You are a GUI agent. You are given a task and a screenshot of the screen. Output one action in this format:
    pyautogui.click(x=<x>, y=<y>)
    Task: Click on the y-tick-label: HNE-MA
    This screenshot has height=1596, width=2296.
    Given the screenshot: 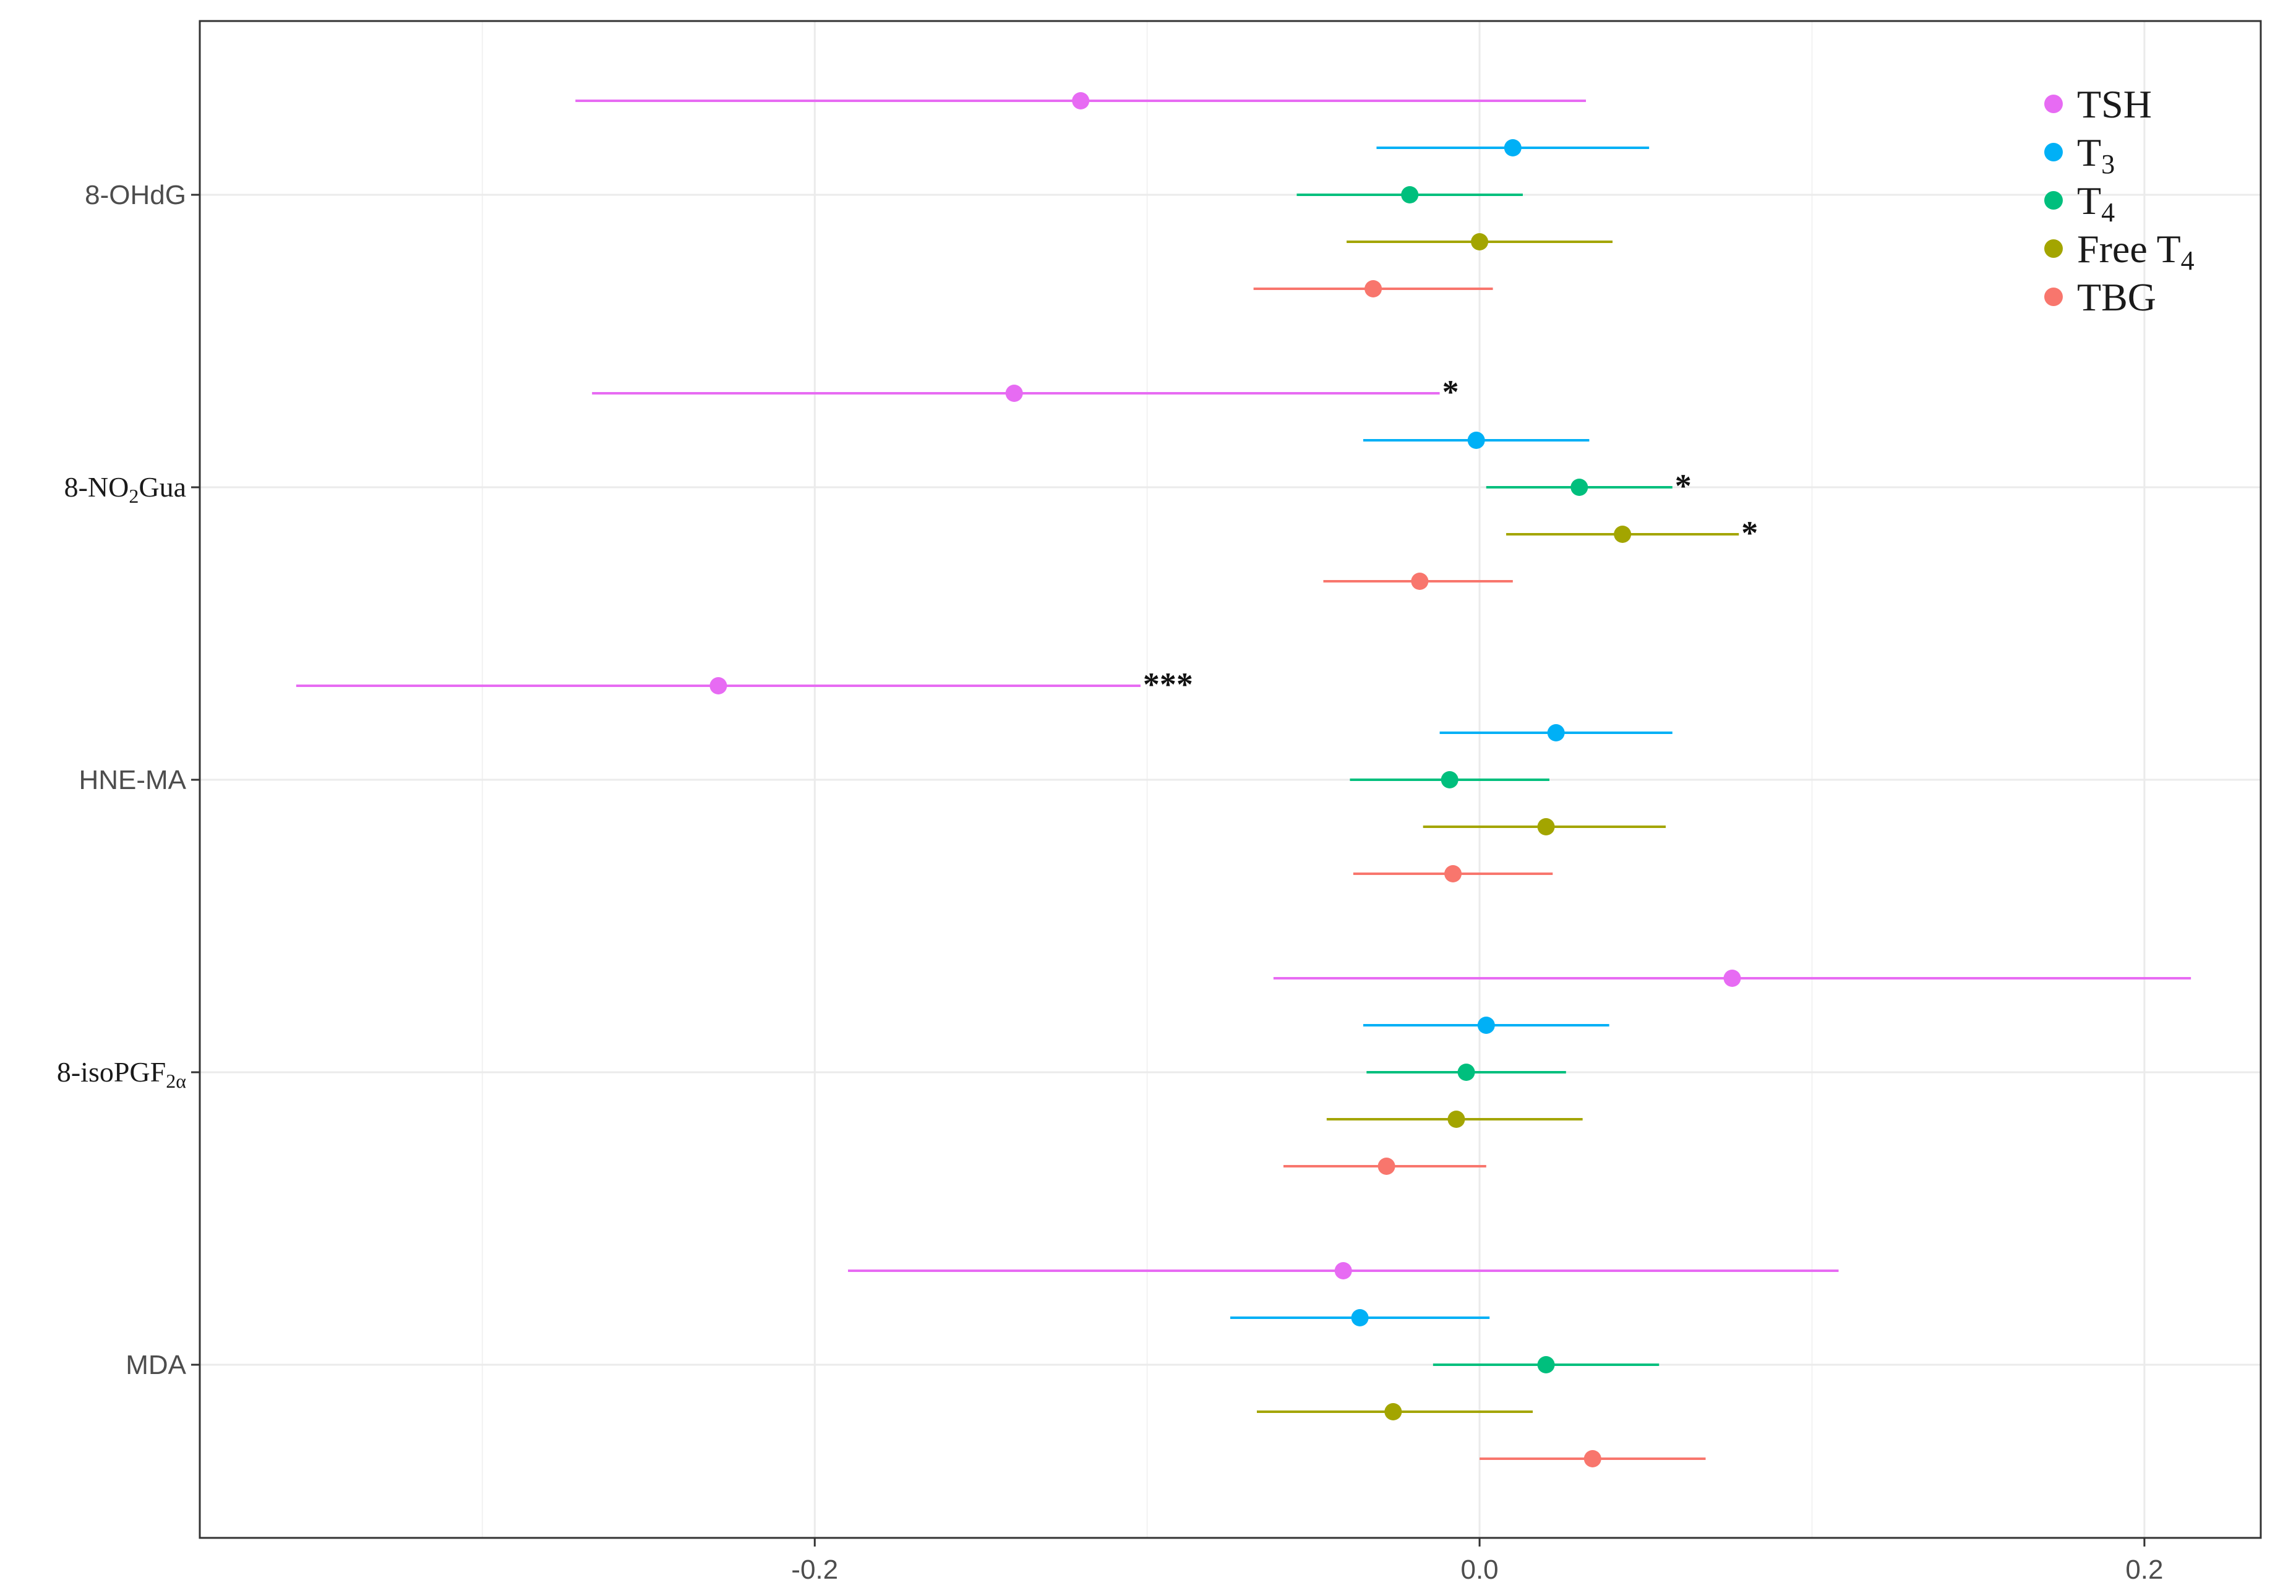 What is the action you would take?
    pyautogui.click(x=132, y=780)
    